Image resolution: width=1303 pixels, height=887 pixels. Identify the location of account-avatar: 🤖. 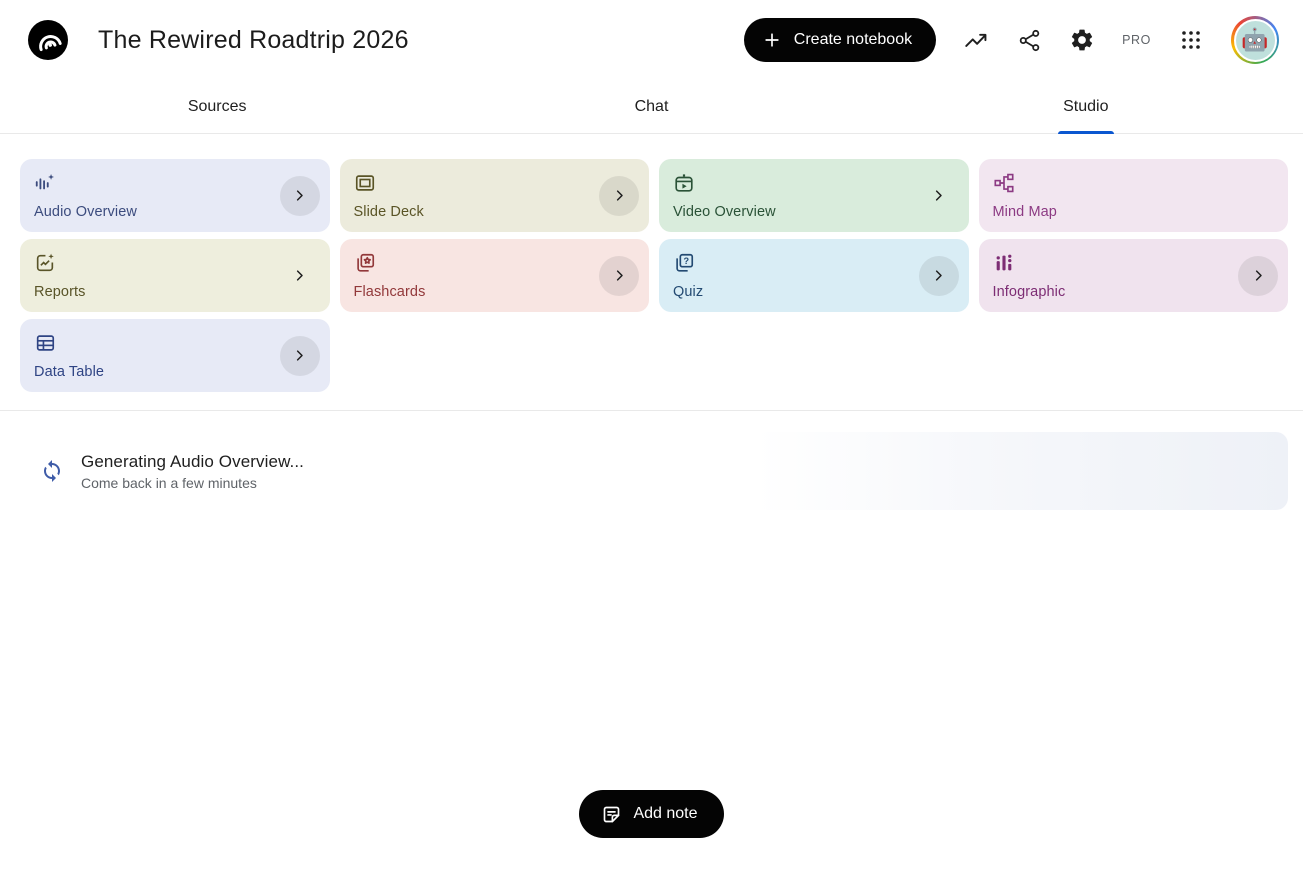
(1255, 40).